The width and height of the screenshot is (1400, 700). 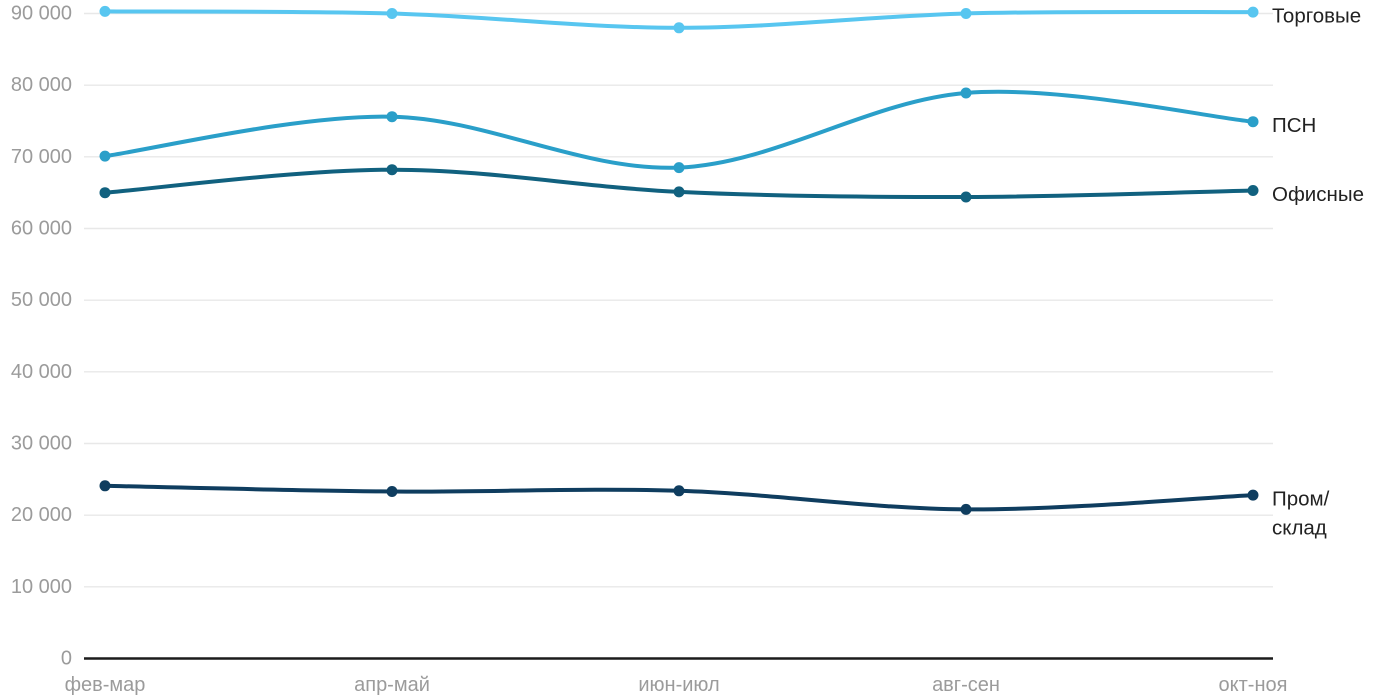 What do you see at coordinates (41, 229) in the screenshot?
I see `y-axis-tick-label: 60 000` at bounding box center [41, 229].